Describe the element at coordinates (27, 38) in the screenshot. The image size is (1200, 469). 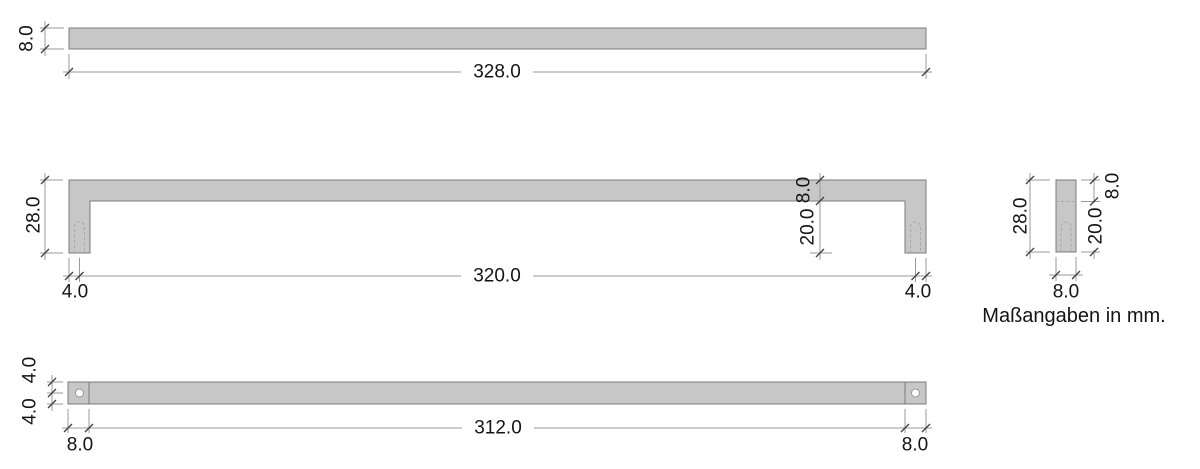
I see `dim-top-height-label: 8.0` at that location.